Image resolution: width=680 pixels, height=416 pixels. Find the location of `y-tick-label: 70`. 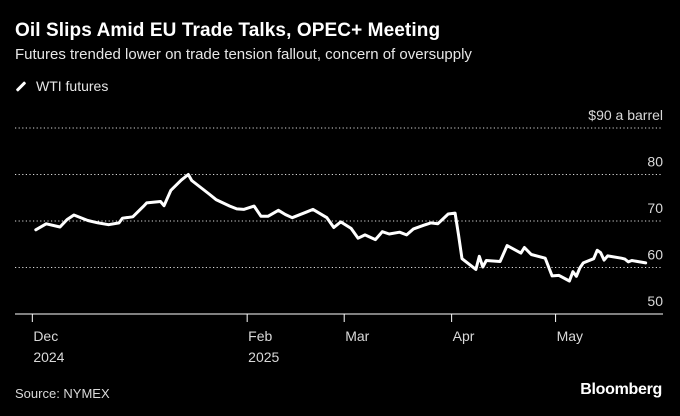

y-tick-label: 70 is located at coordinates (655, 208).